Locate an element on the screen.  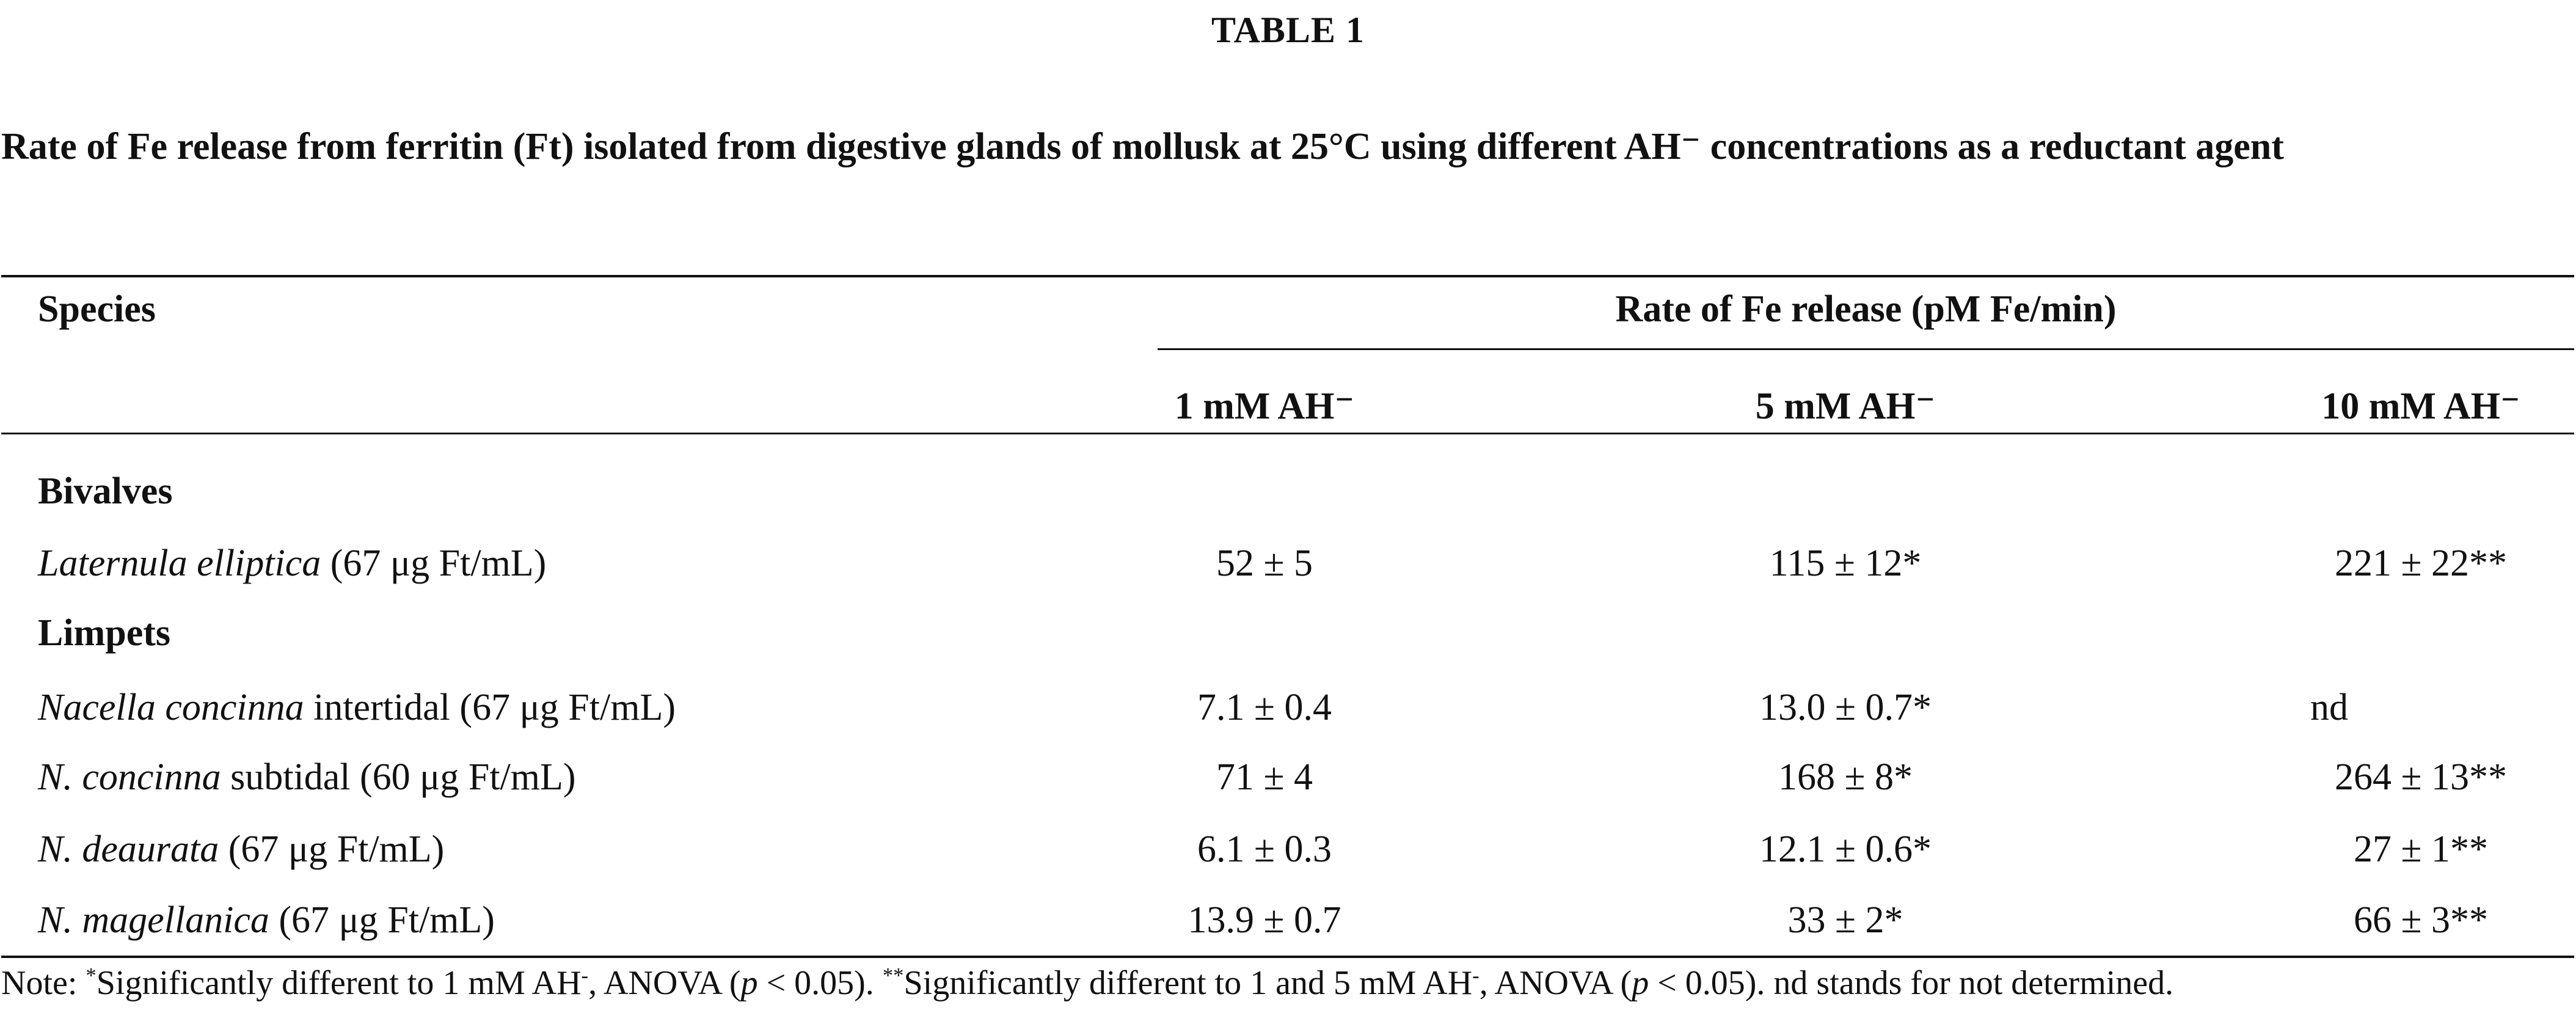
species-name: Laternula elliptica is located at coordinates (180, 563).